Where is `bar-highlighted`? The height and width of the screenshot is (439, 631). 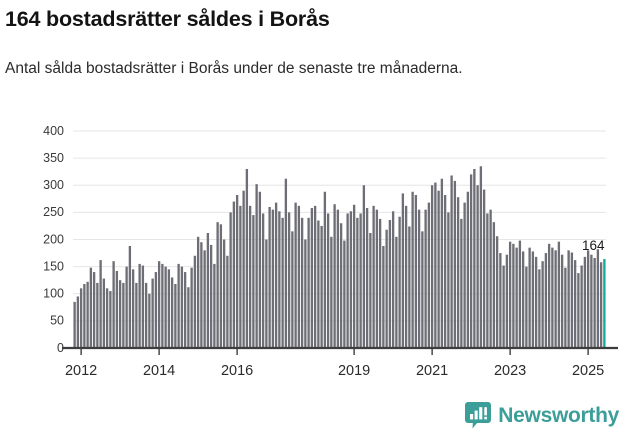 bar-highlighted is located at coordinates (604, 303).